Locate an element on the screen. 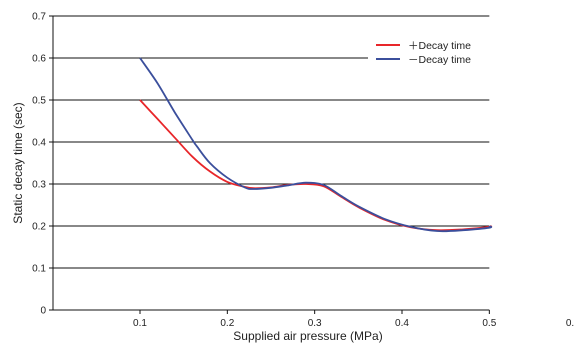 This screenshot has width=577, height=345. y-tick-label-0.1: 0.1 is located at coordinates (39, 269).